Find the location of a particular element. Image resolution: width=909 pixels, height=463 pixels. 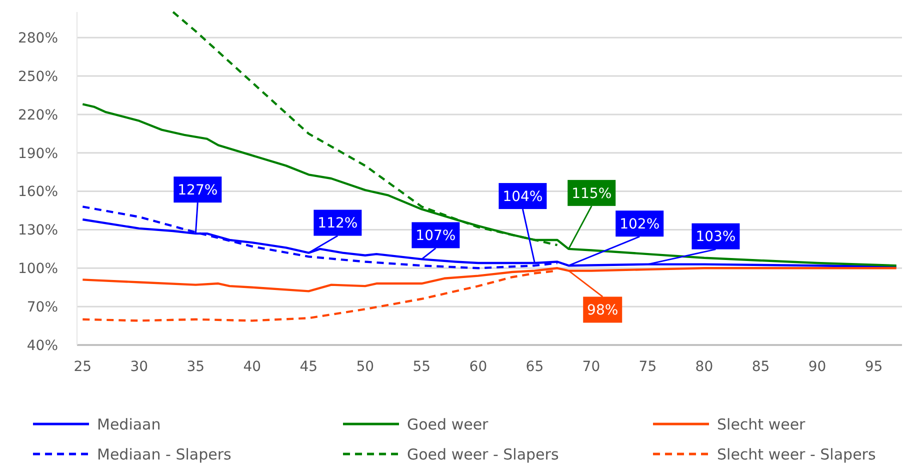

y-tick-label: 190% is located at coordinates (38, 154).